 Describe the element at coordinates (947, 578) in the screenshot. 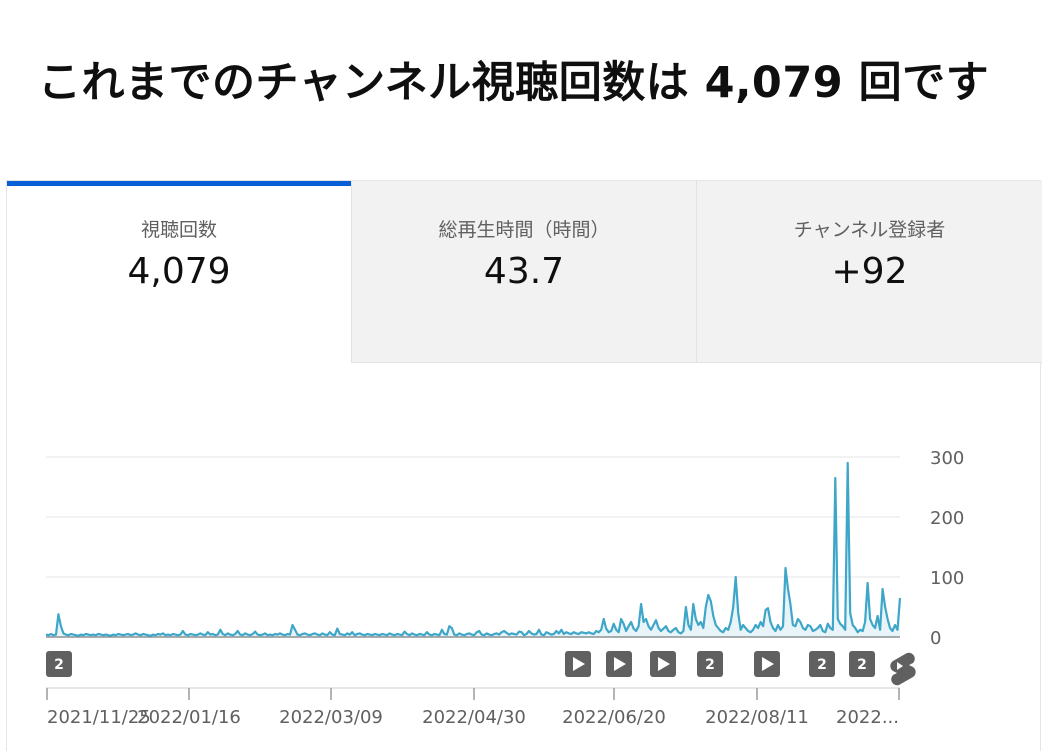

I see `y-tick-label: 100` at that location.